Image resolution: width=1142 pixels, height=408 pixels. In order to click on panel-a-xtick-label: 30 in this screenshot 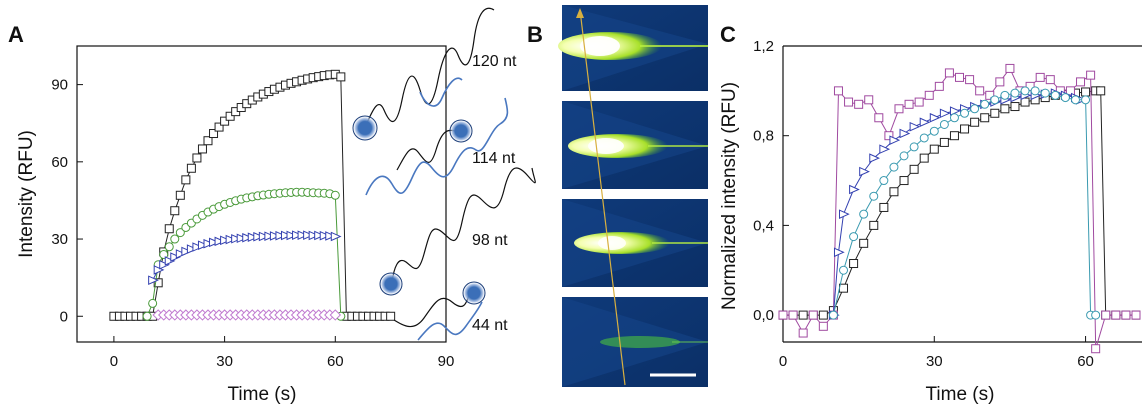, I will do `click(224, 361)`.